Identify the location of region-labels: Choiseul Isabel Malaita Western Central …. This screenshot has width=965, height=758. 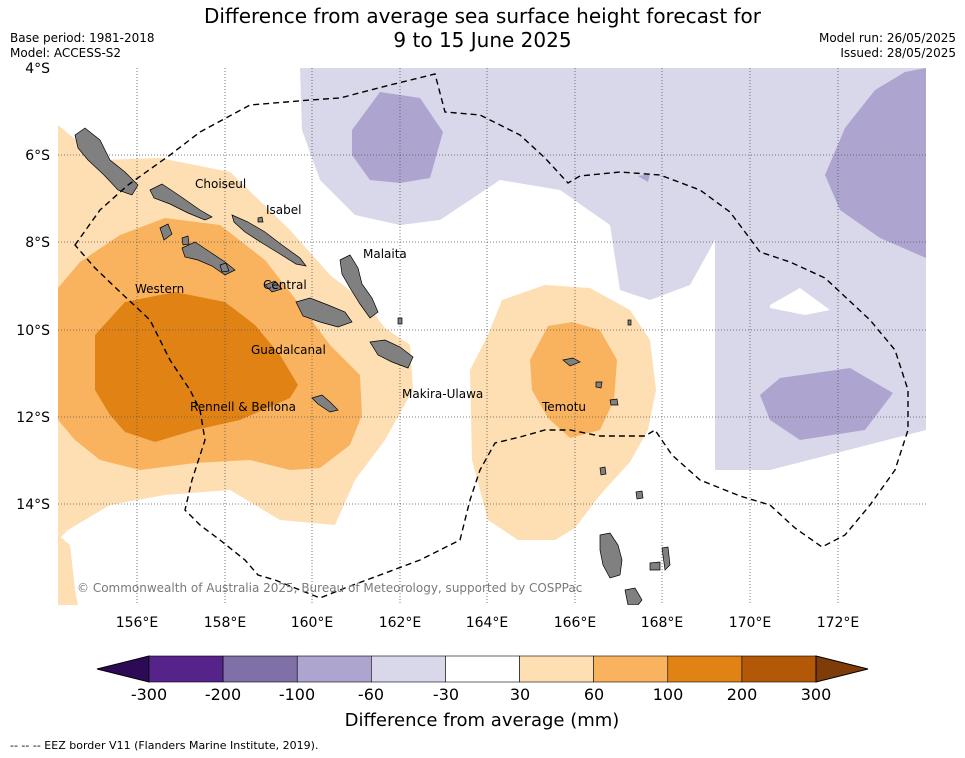
(360, 295).